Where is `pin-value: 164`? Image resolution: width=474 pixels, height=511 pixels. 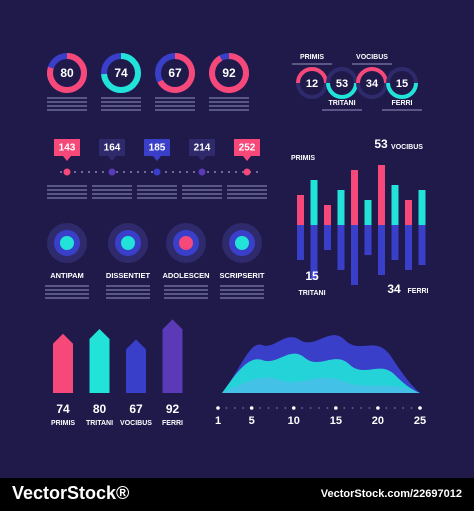
pin-value: 164 is located at coordinates (112, 148).